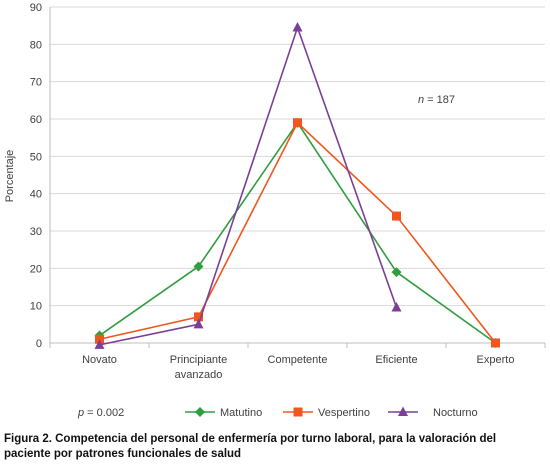 The image size is (550, 466). I want to click on legend-label-nocturno: Nocturno, so click(455, 413).